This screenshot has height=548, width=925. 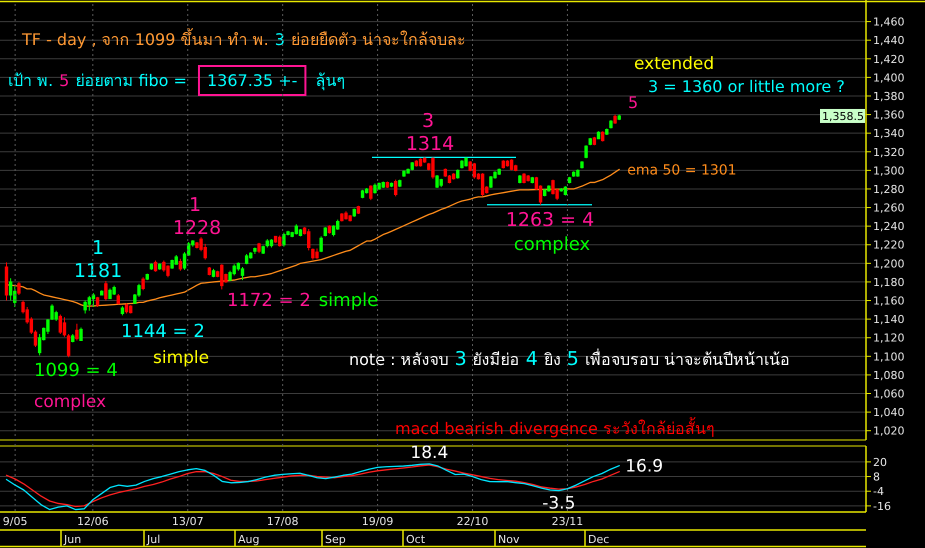 I want to click on x-tick-label: 22/10, so click(x=472, y=521).